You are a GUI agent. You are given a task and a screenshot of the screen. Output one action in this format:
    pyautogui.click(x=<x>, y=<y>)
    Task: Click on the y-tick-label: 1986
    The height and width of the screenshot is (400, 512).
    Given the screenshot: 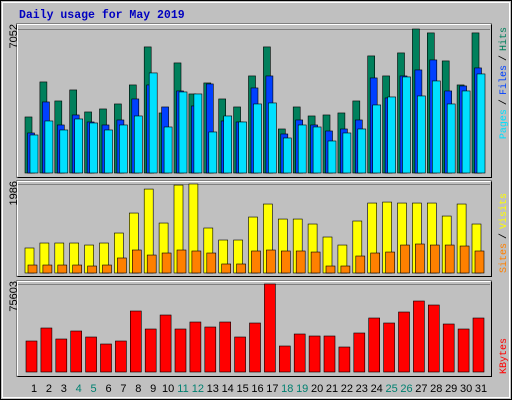 What is the action you would take?
    pyautogui.click(x=14, y=193)
    